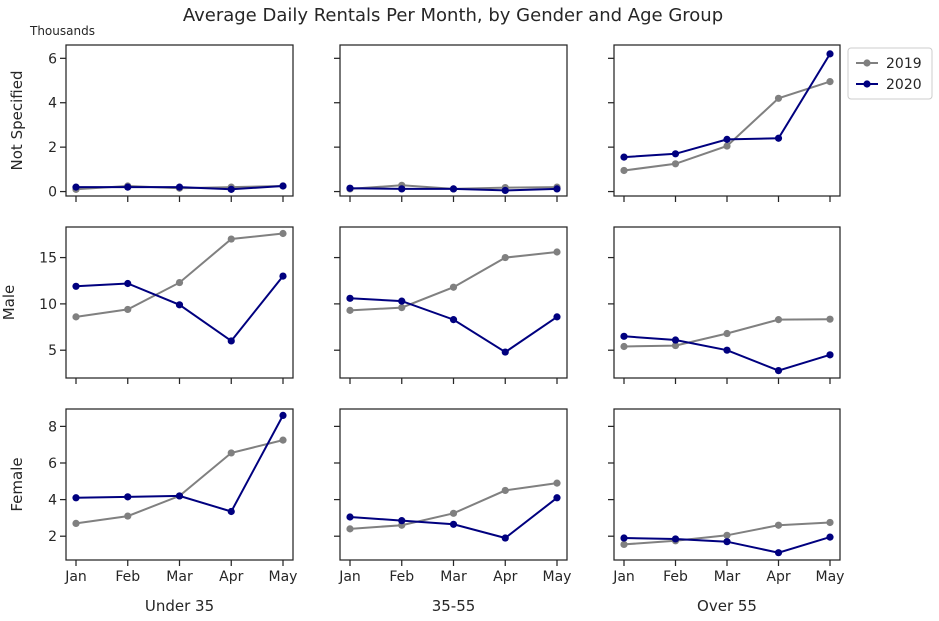 Image resolution: width=939 pixels, height=621 pixels. I want to click on panel-female-over-55: Jan Feb Mar Apr May, so click(726, 496).